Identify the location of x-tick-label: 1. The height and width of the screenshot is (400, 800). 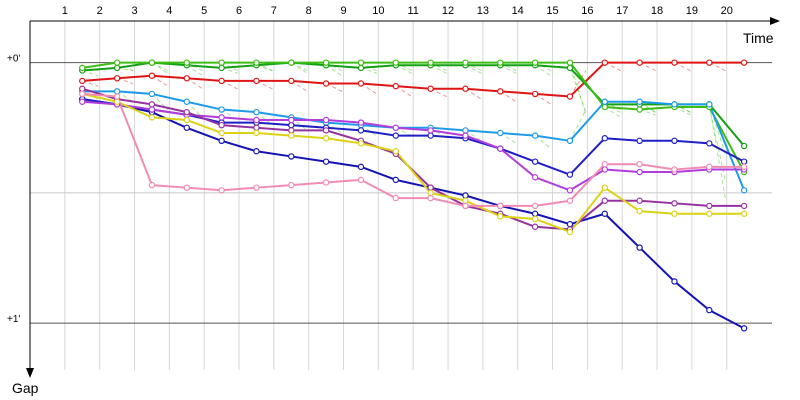
(65, 11).